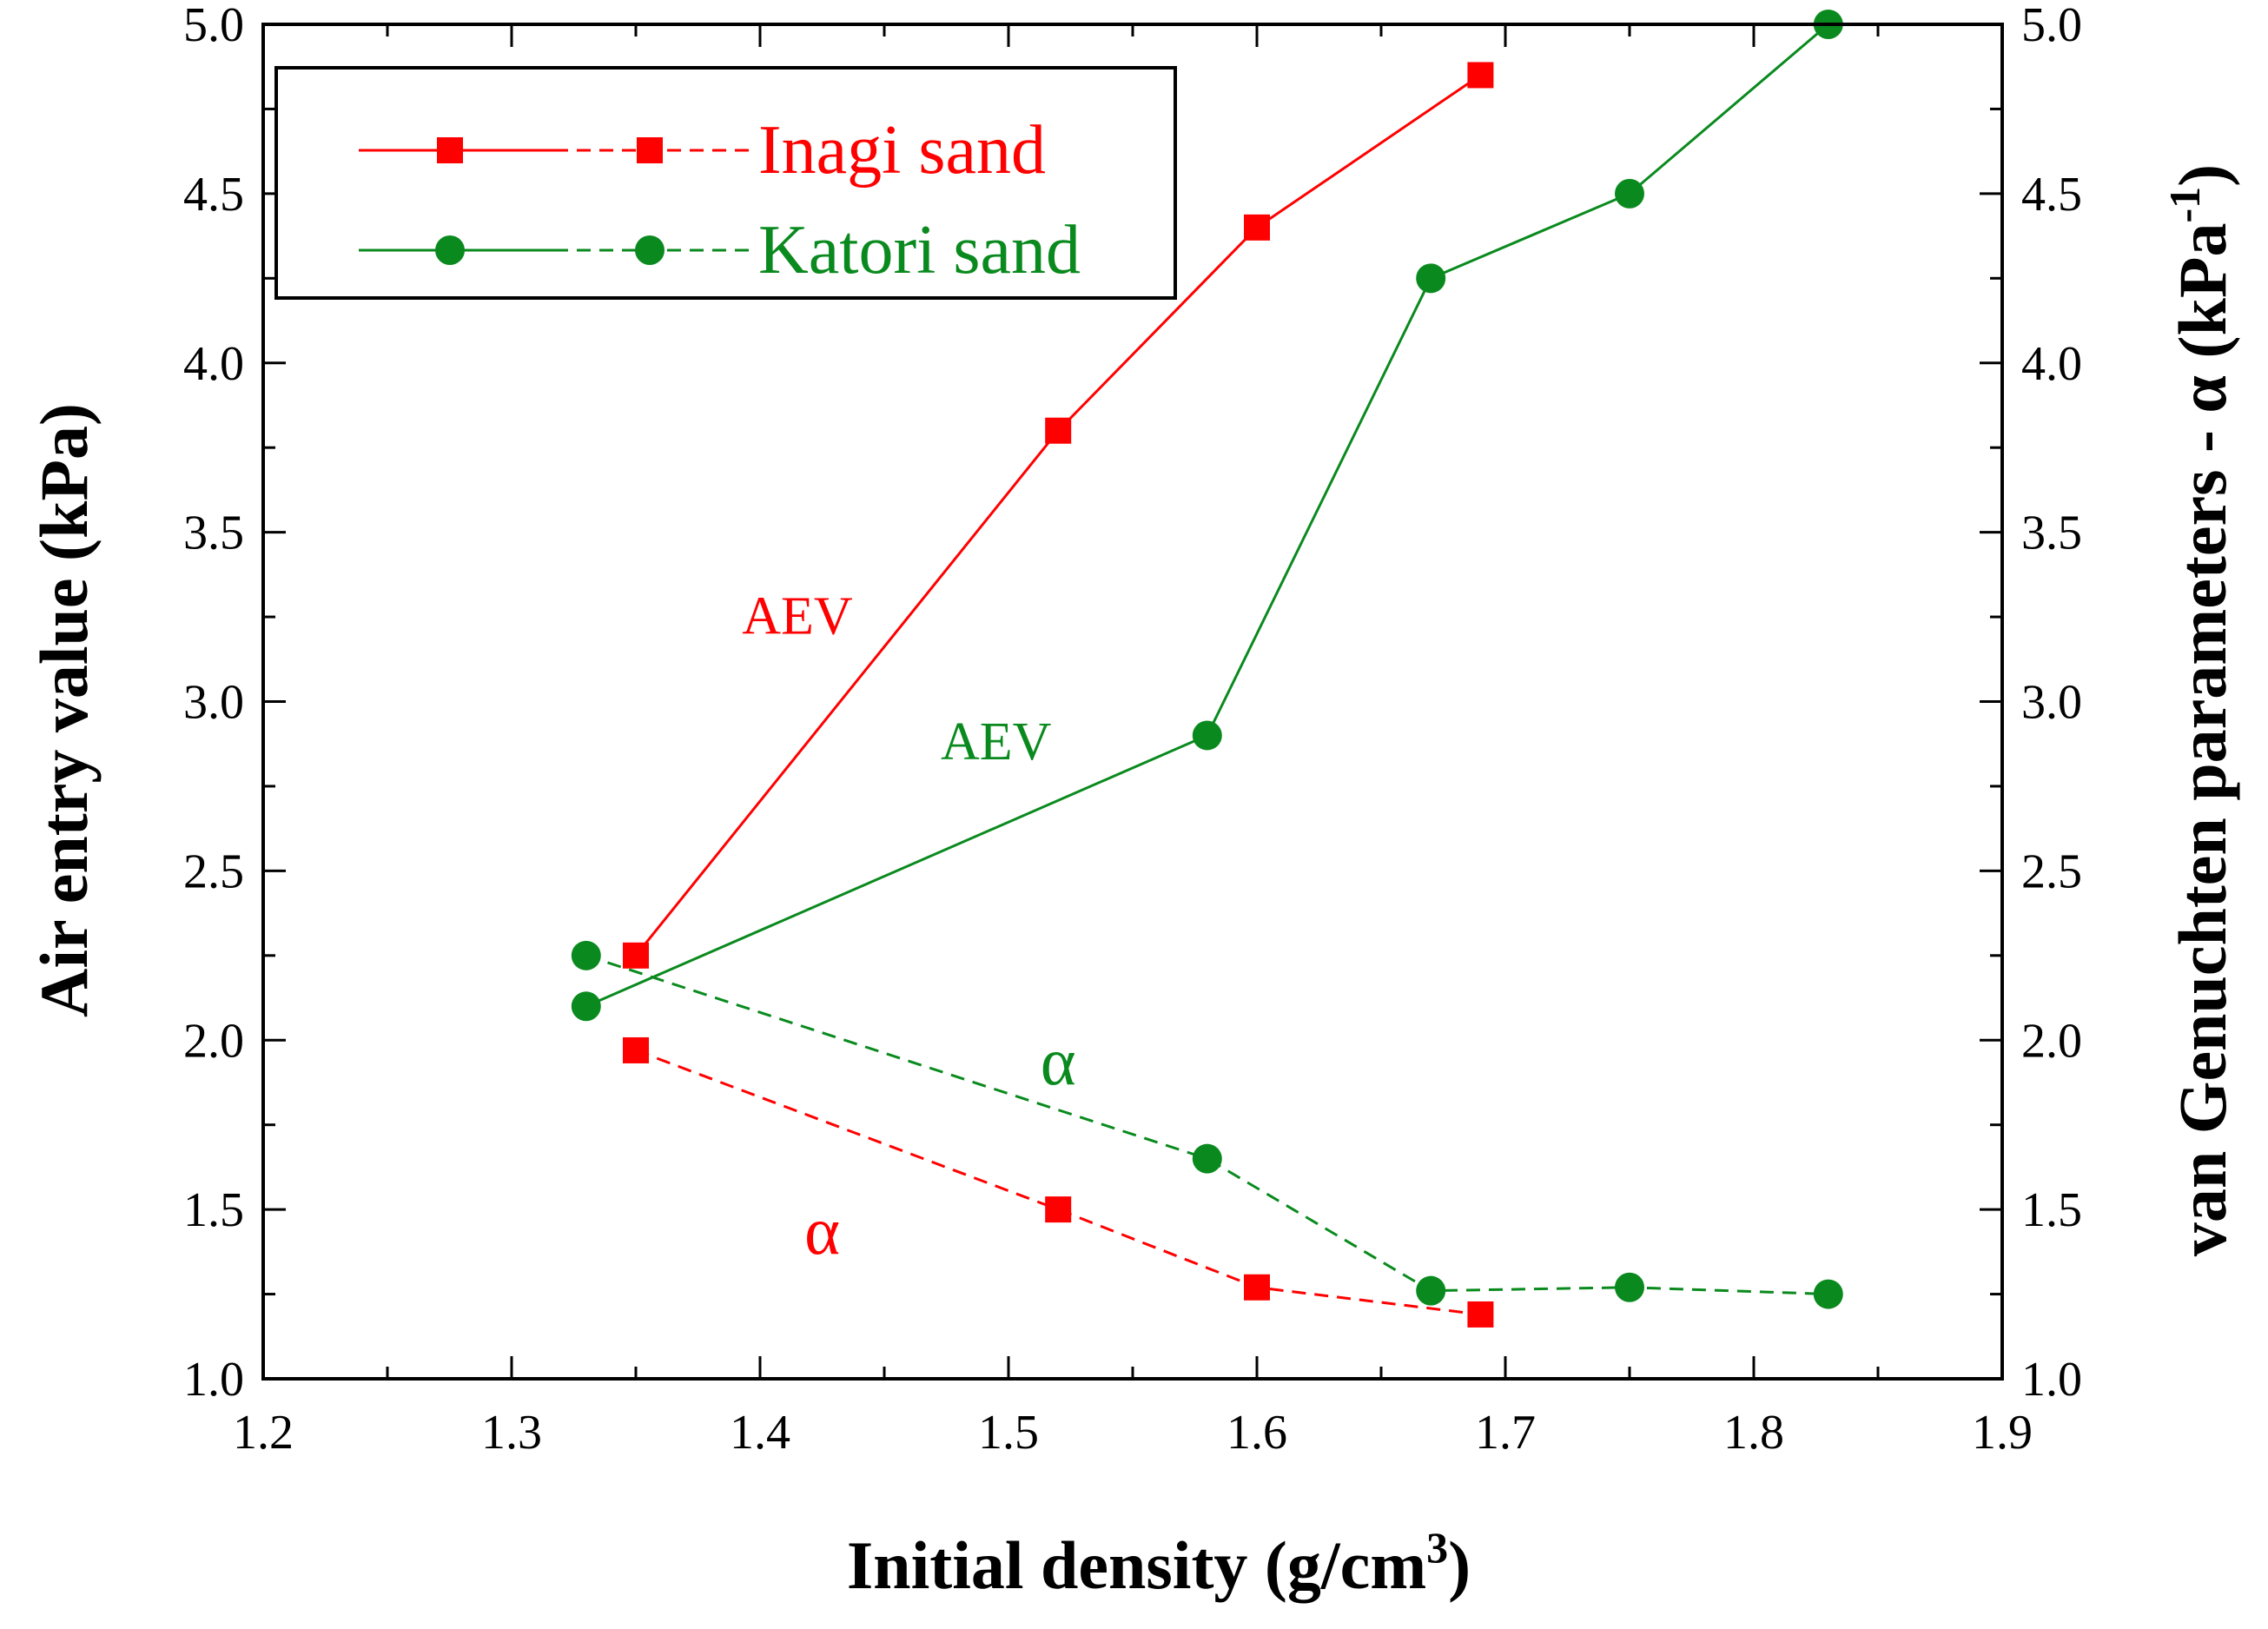 The height and width of the screenshot is (1629, 2268). I want to click on y-right-tick-label: 5.0, so click(2051, 26).